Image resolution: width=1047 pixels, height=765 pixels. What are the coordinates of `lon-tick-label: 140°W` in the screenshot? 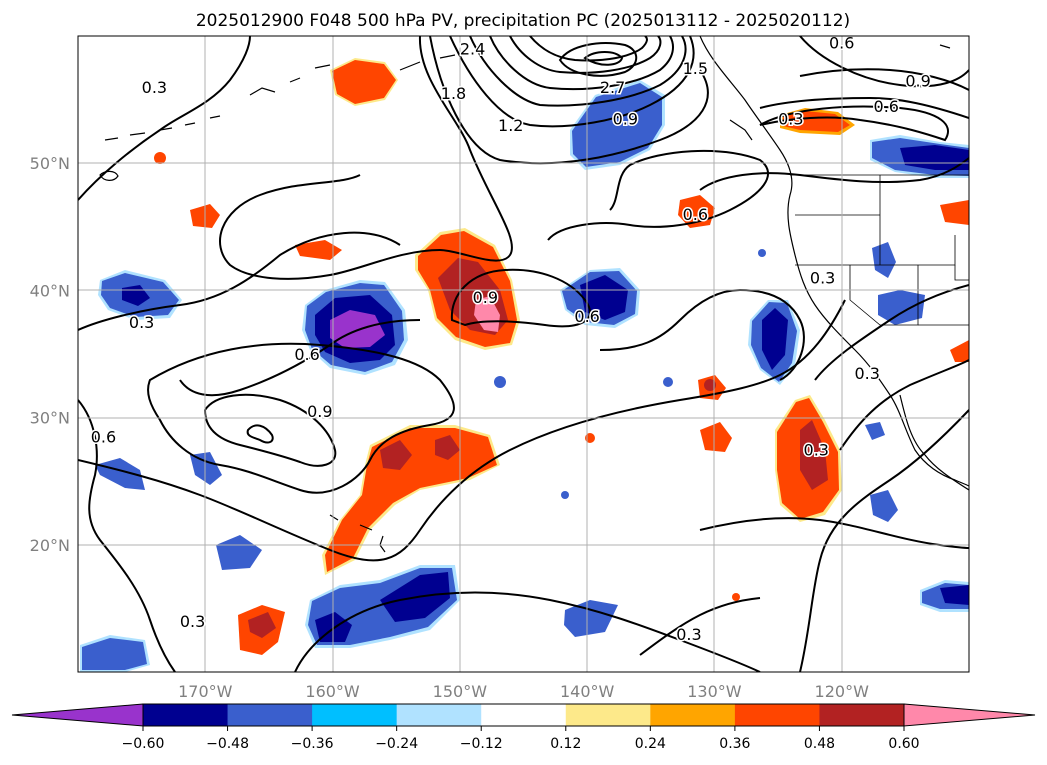 It's located at (587, 691).